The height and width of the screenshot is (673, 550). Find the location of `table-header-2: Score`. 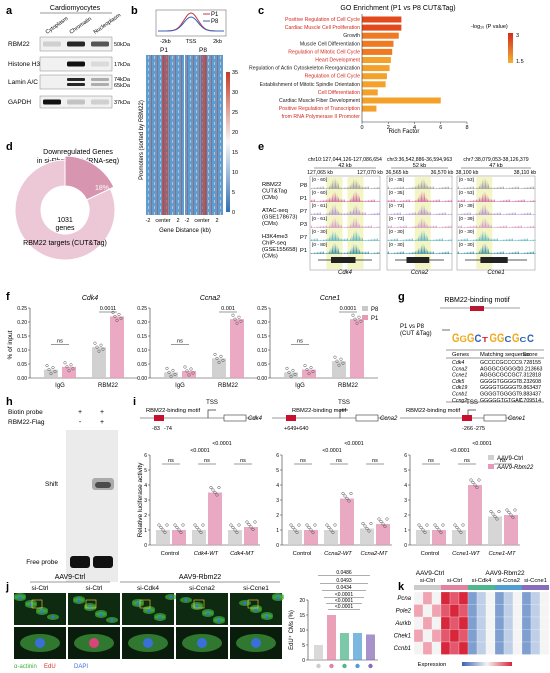

table-header-2: Score is located at coordinates (529, 355).